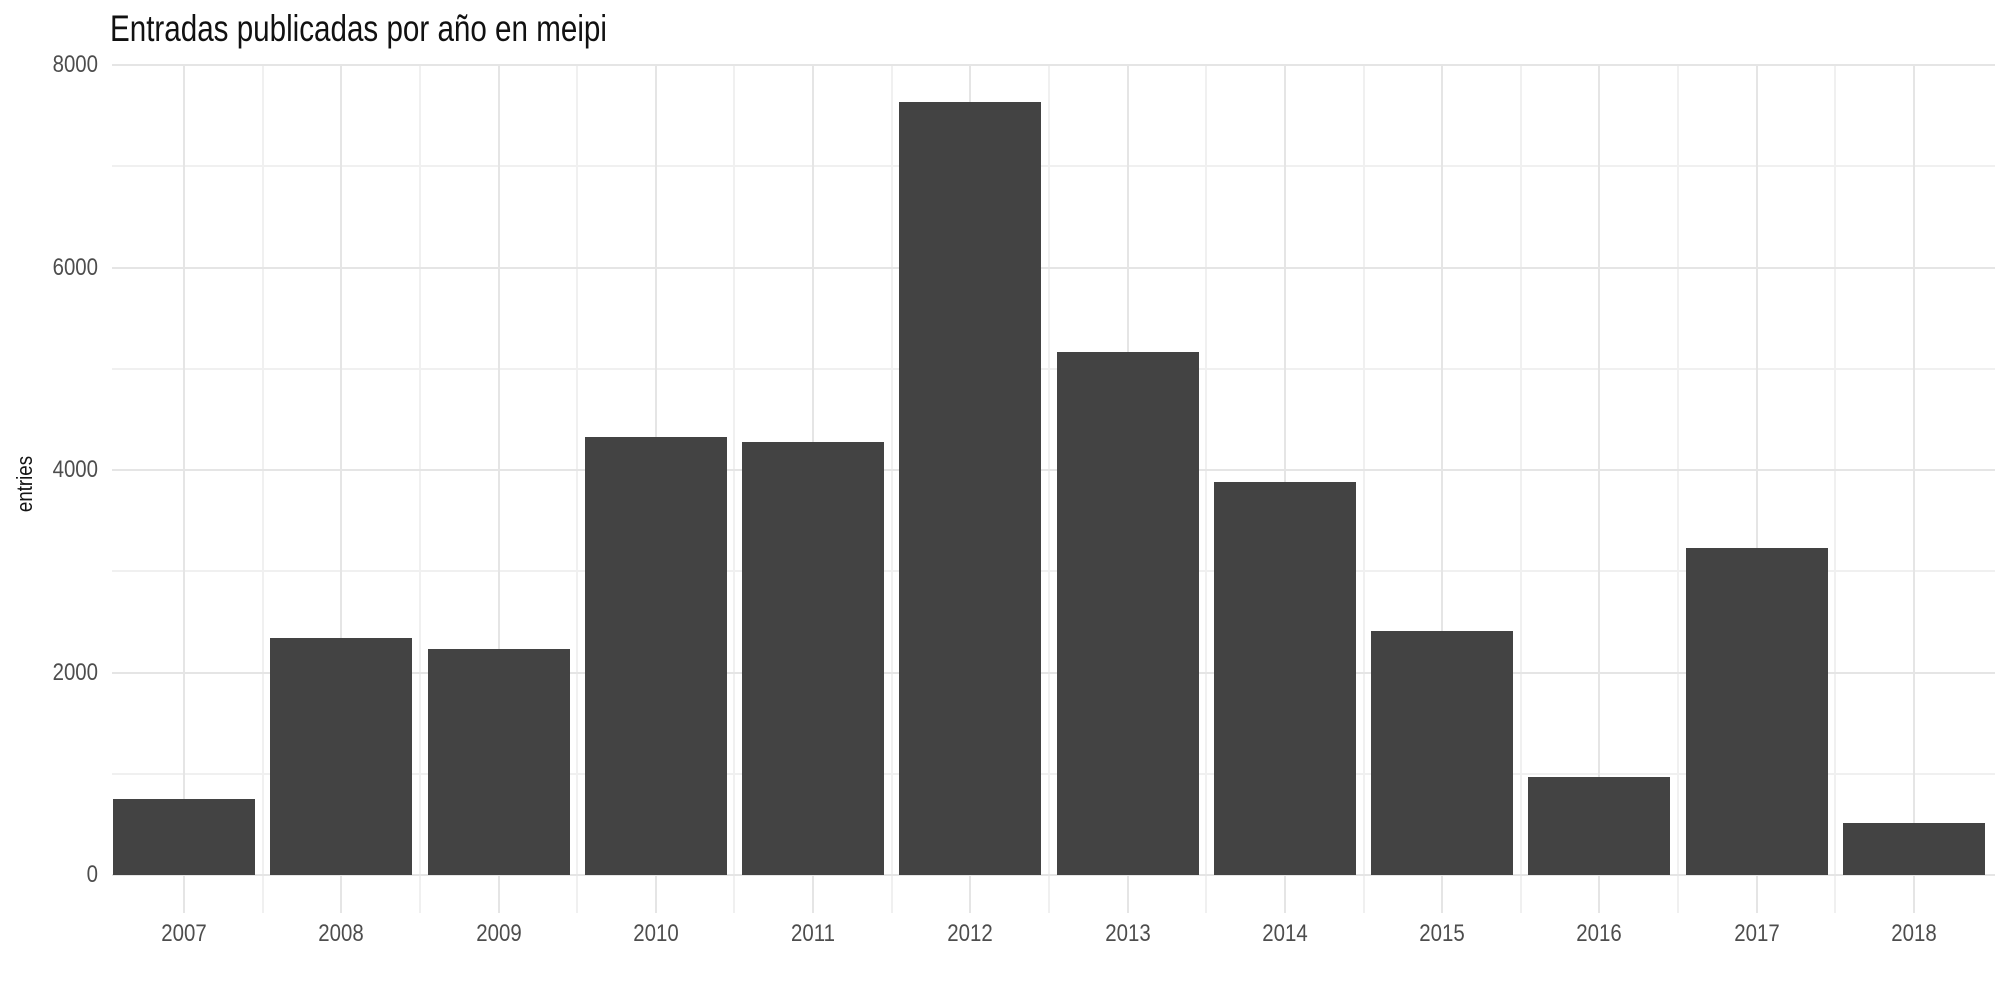 This screenshot has height=1000, width=2000. What do you see at coordinates (655, 655) in the screenshot?
I see `bar-2010` at bounding box center [655, 655].